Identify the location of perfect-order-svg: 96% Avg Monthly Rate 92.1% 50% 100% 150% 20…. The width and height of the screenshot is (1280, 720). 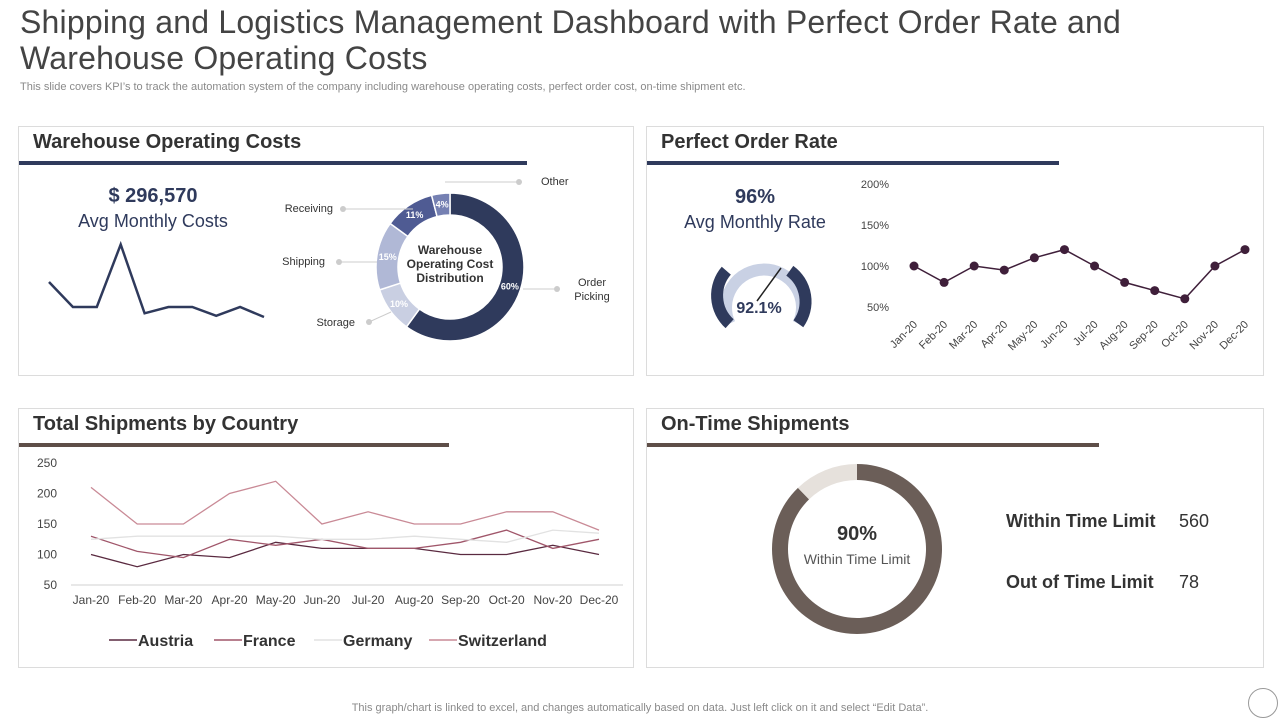
(967, 266).